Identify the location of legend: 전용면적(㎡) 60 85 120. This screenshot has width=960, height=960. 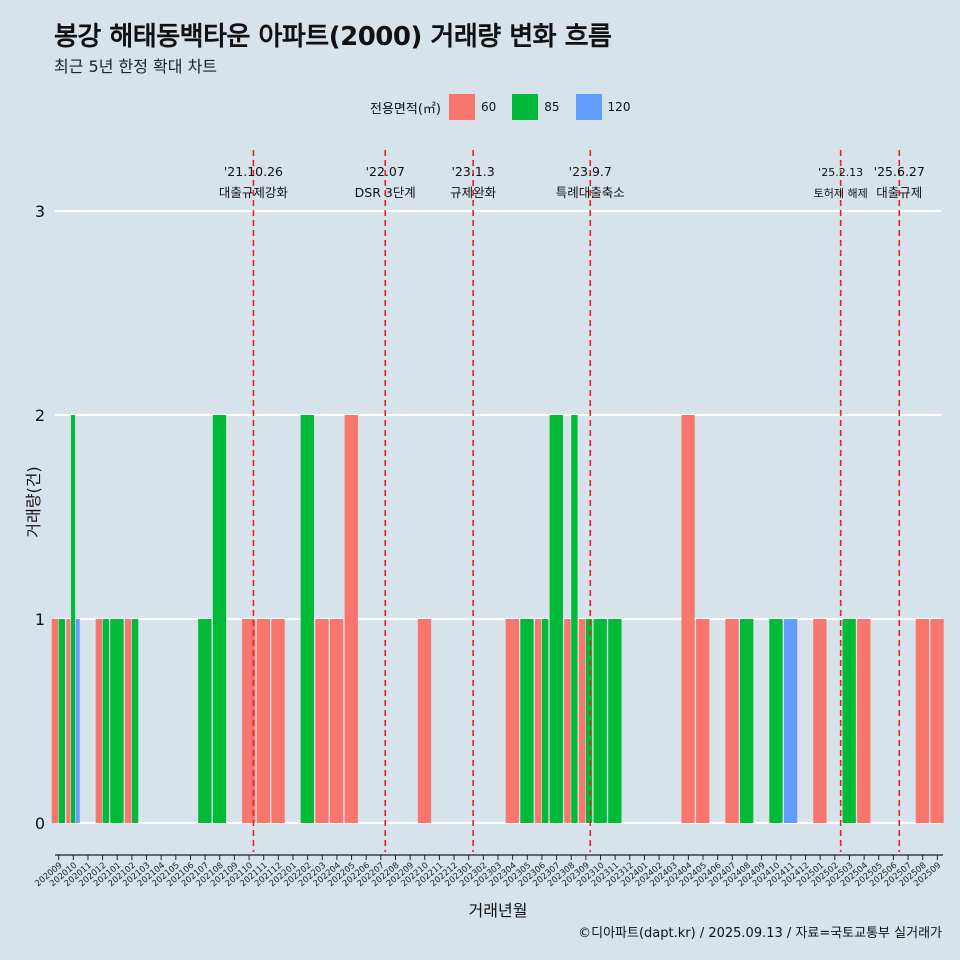
(508, 107).